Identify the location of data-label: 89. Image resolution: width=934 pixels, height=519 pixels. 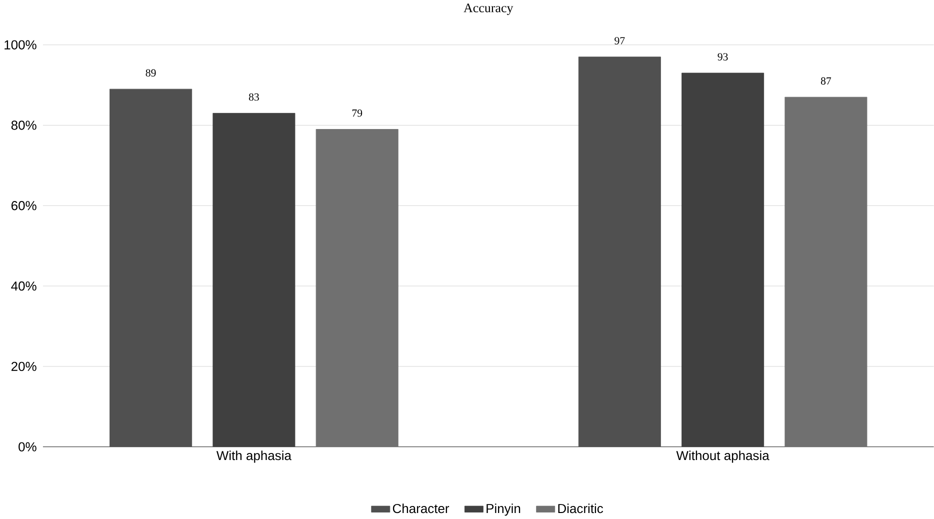
(151, 73).